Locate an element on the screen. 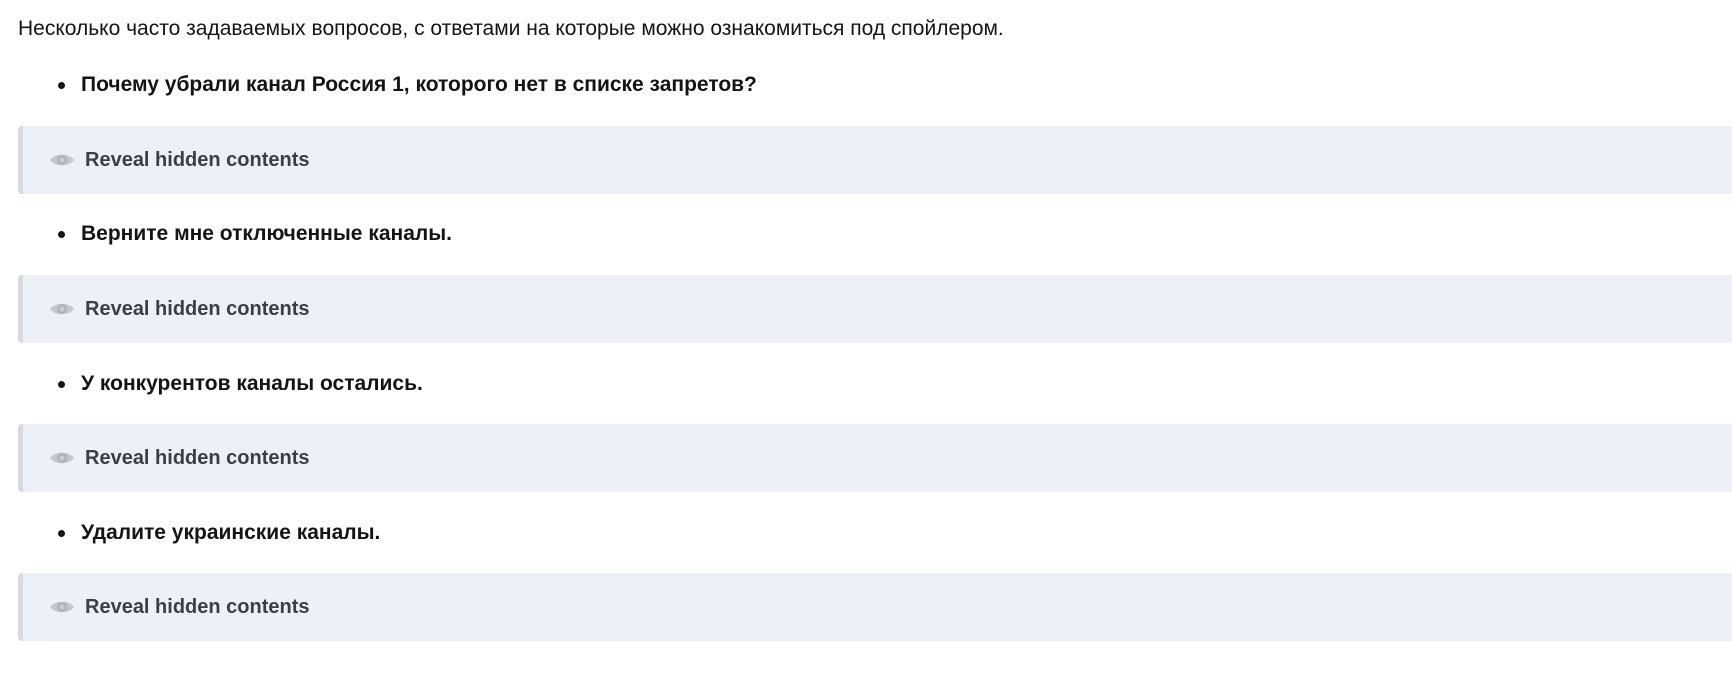 This screenshot has height=697, width=1732. faq-question: У конкурентов каналы остались. is located at coordinates (240, 384).